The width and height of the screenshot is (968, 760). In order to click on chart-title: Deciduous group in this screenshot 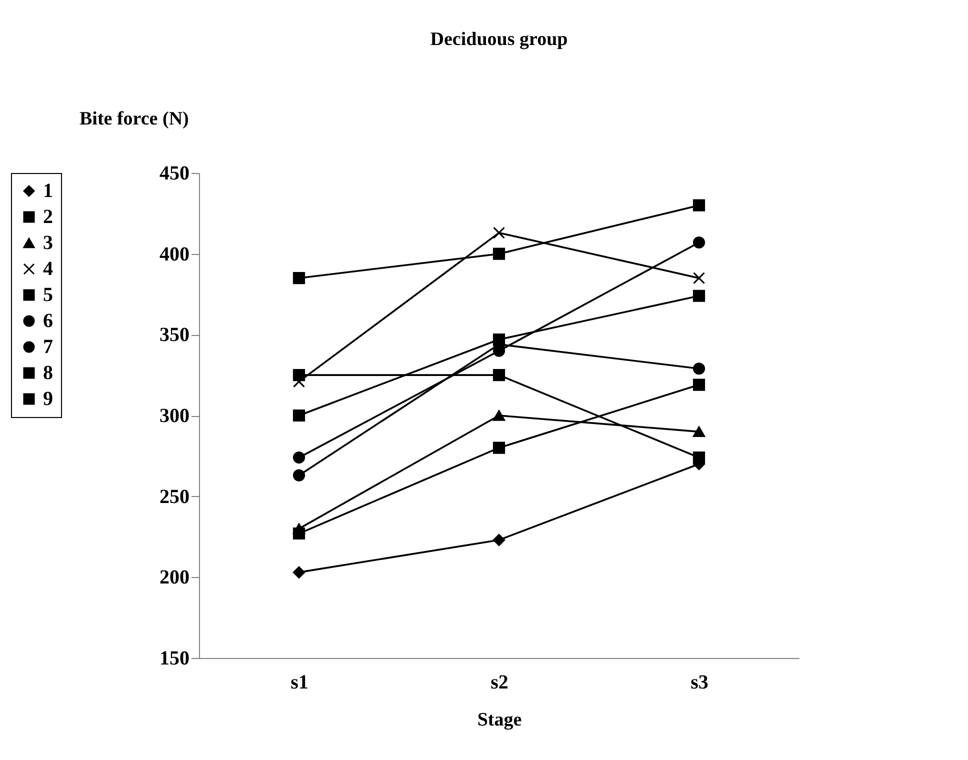, I will do `click(499, 39)`.